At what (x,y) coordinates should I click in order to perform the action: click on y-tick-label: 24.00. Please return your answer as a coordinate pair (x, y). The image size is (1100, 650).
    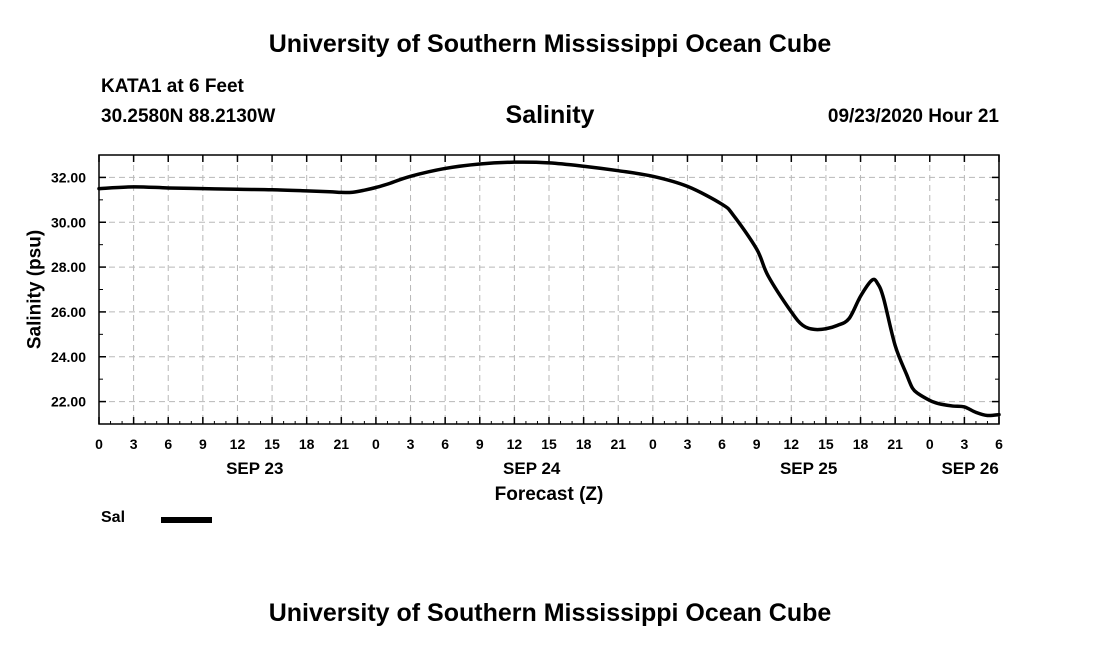
    Looking at the image, I should click on (68, 357).